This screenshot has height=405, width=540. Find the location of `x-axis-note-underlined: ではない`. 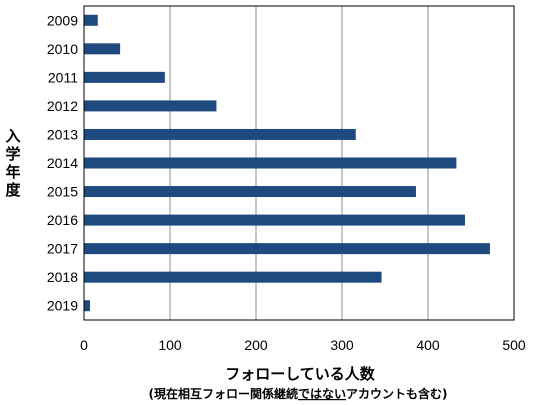

x-axis-note-underlined: ではない is located at coordinates (322, 394).